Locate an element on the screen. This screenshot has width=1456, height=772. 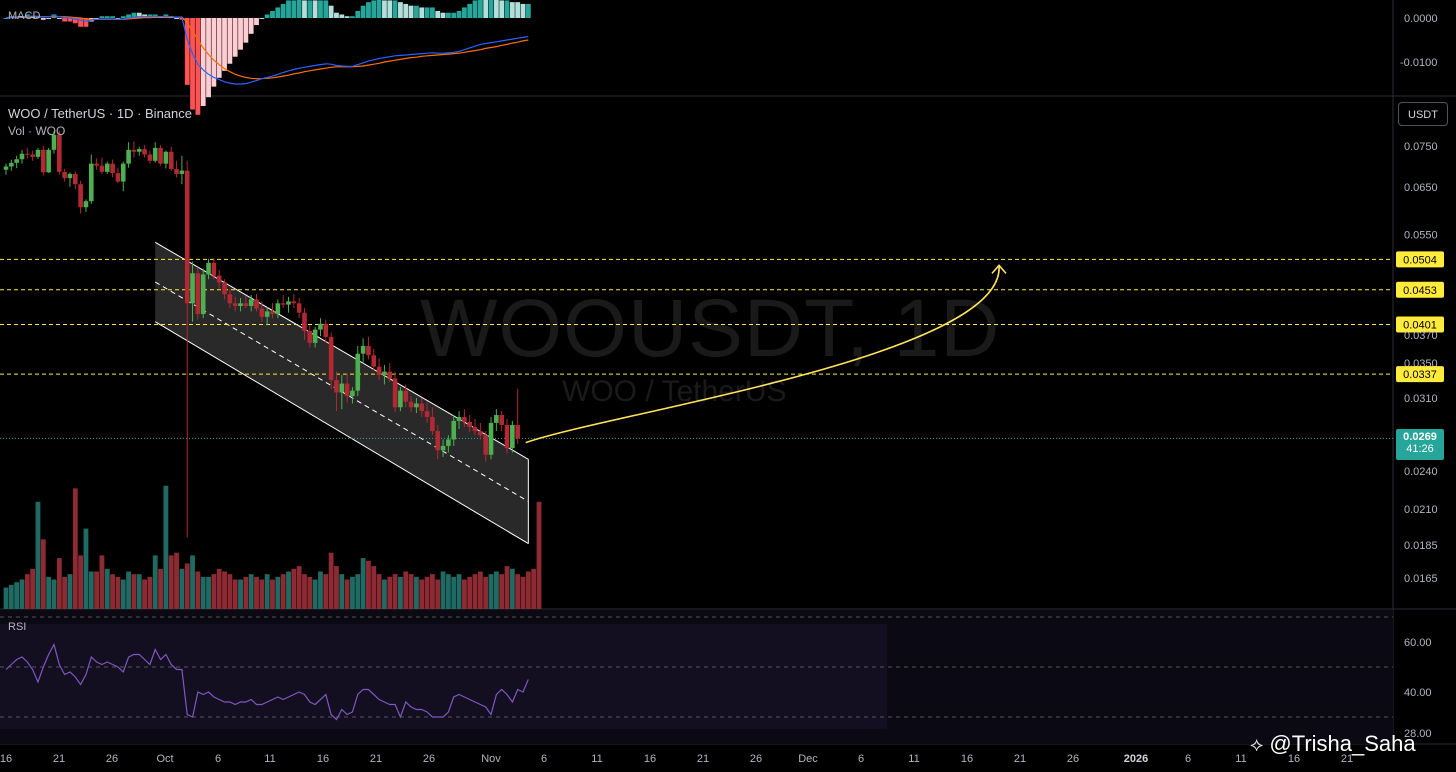
rsi-line is located at coordinates (267, 681).